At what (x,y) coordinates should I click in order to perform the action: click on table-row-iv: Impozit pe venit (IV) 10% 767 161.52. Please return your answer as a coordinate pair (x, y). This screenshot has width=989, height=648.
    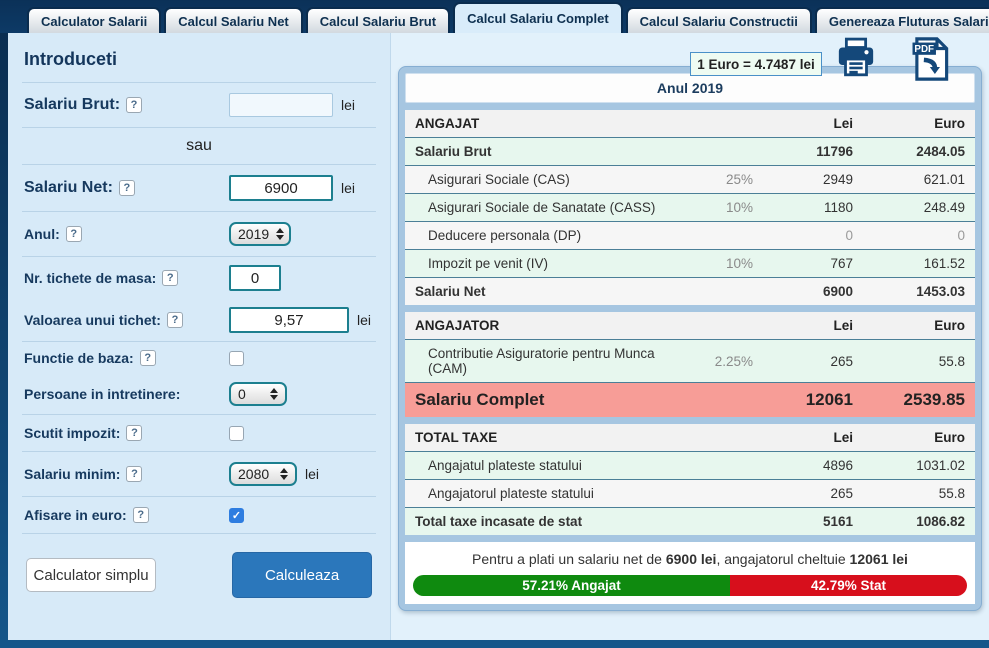
    Looking at the image, I should click on (690, 263).